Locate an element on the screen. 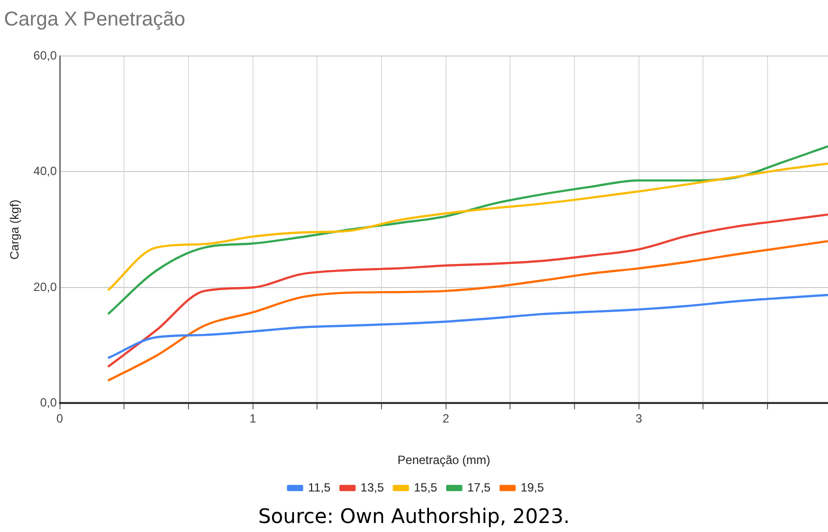 The height and width of the screenshot is (532, 828). x-tick-label: 3 is located at coordinates (638, 419).